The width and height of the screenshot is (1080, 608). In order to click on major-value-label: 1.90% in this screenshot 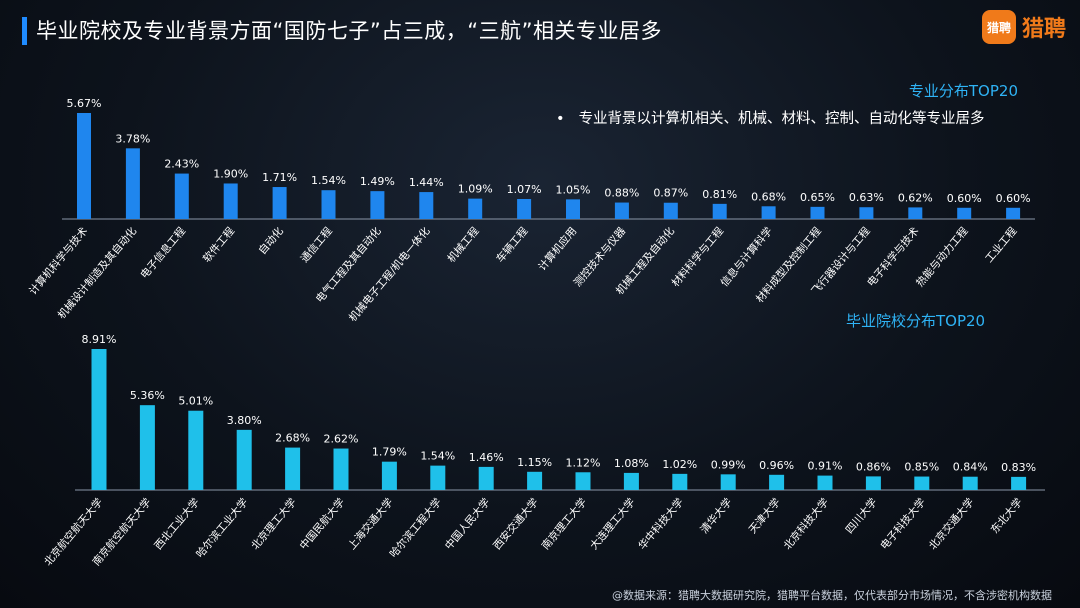, I will do `click(230, 173)`.